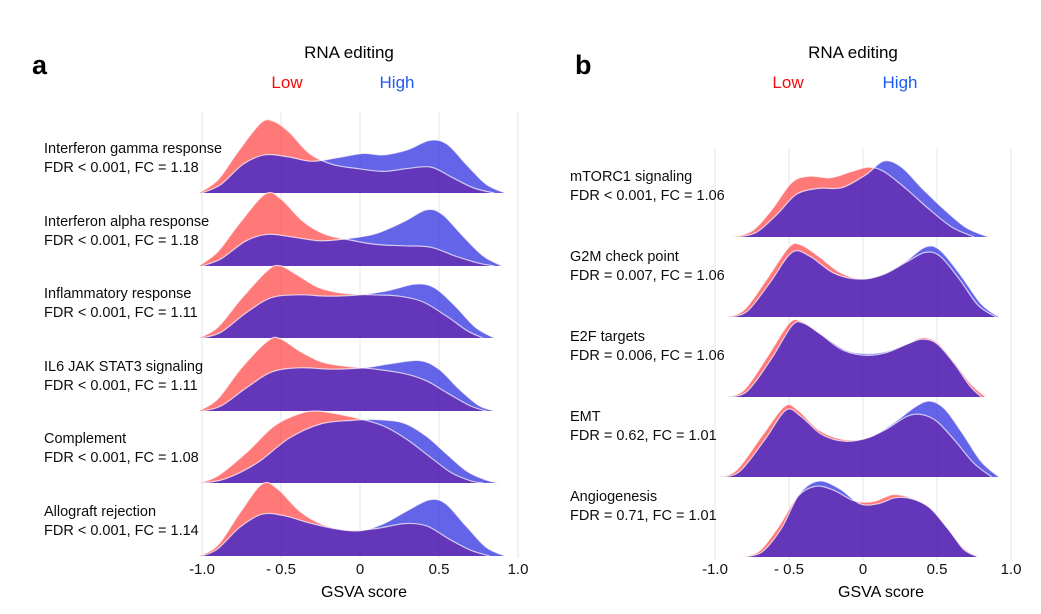  Describe the element at coordinates (643, 516) in the screenshot. I see `pathway-stats: FDR = 0.71, FC = 1.01` at that location.